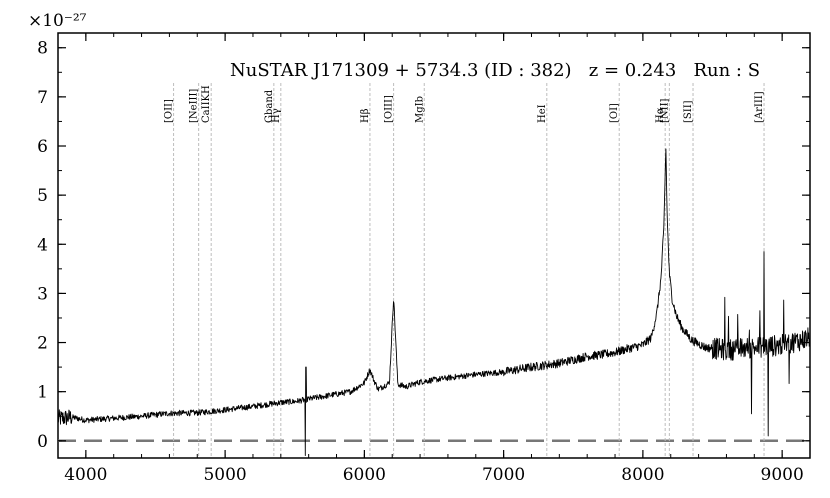 The height and width of the screenshot is (498, 830). I want to click on y-tick-label: 6, so click(42, 147).